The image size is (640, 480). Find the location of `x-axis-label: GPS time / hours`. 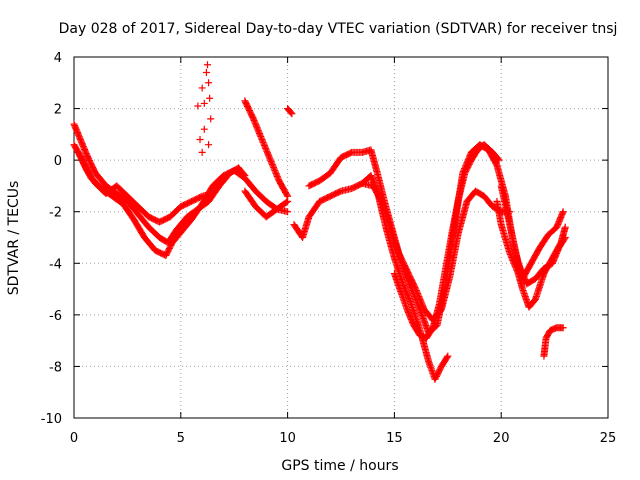

x-axis-label: GPS time / hours is located at coordinates (339, 466).